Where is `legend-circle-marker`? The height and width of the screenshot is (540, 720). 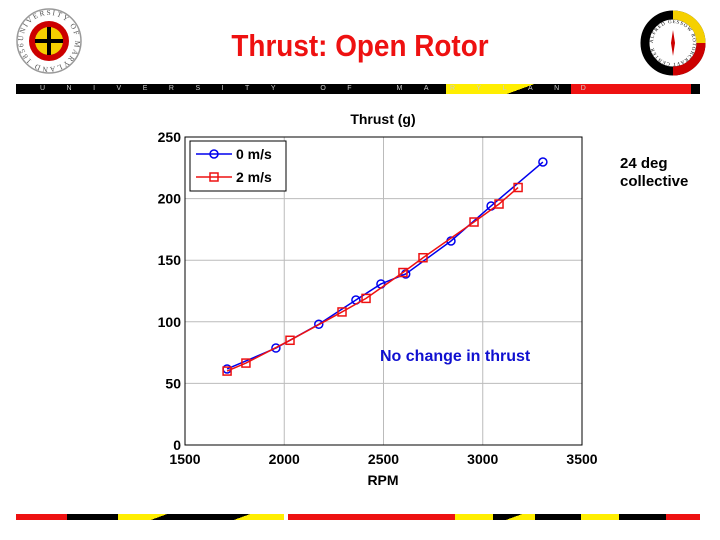 legend-circle-marker is located at coordinates (214, 154).